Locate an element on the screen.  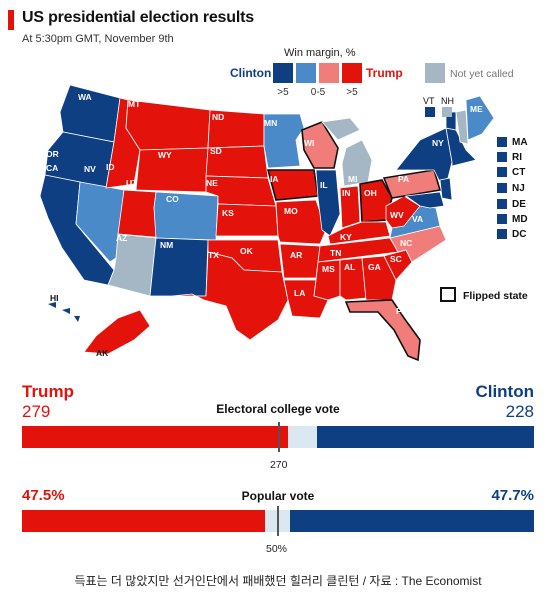
state-PA is located at coordinates (412, 184).